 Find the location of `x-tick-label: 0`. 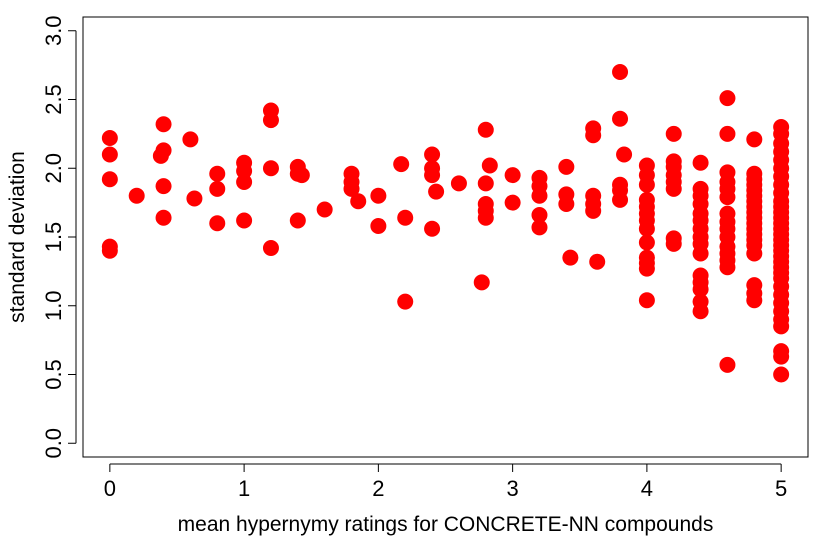

x-tick-label: 0 is located at coordinates (110, 488).